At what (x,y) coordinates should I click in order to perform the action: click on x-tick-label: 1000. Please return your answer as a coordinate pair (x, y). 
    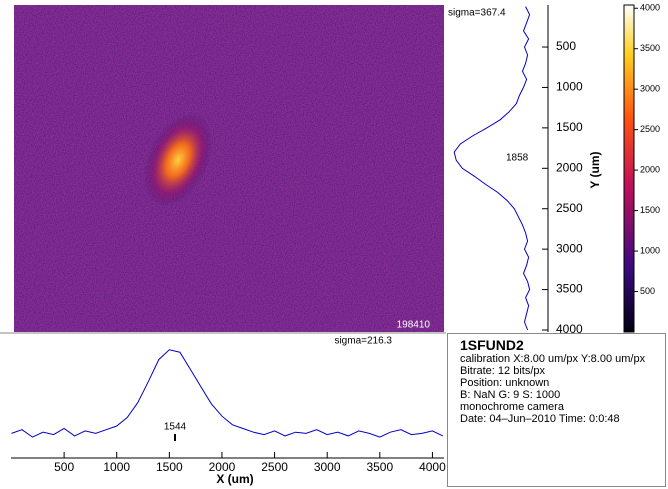
    Looking at the image, I should click on (116, 467).